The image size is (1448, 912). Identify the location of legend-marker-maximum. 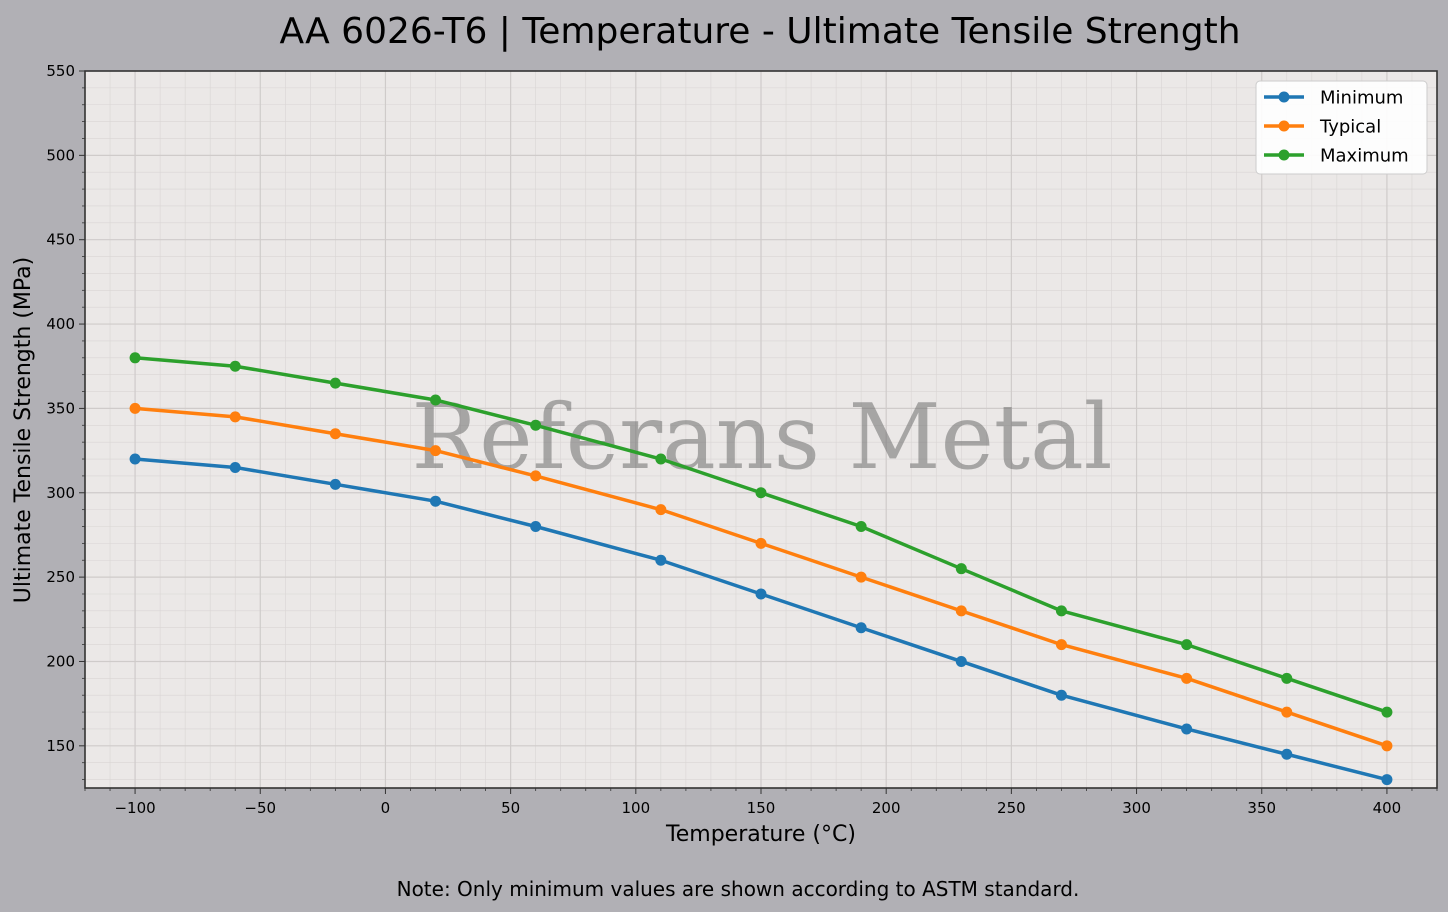
(1284, 155).